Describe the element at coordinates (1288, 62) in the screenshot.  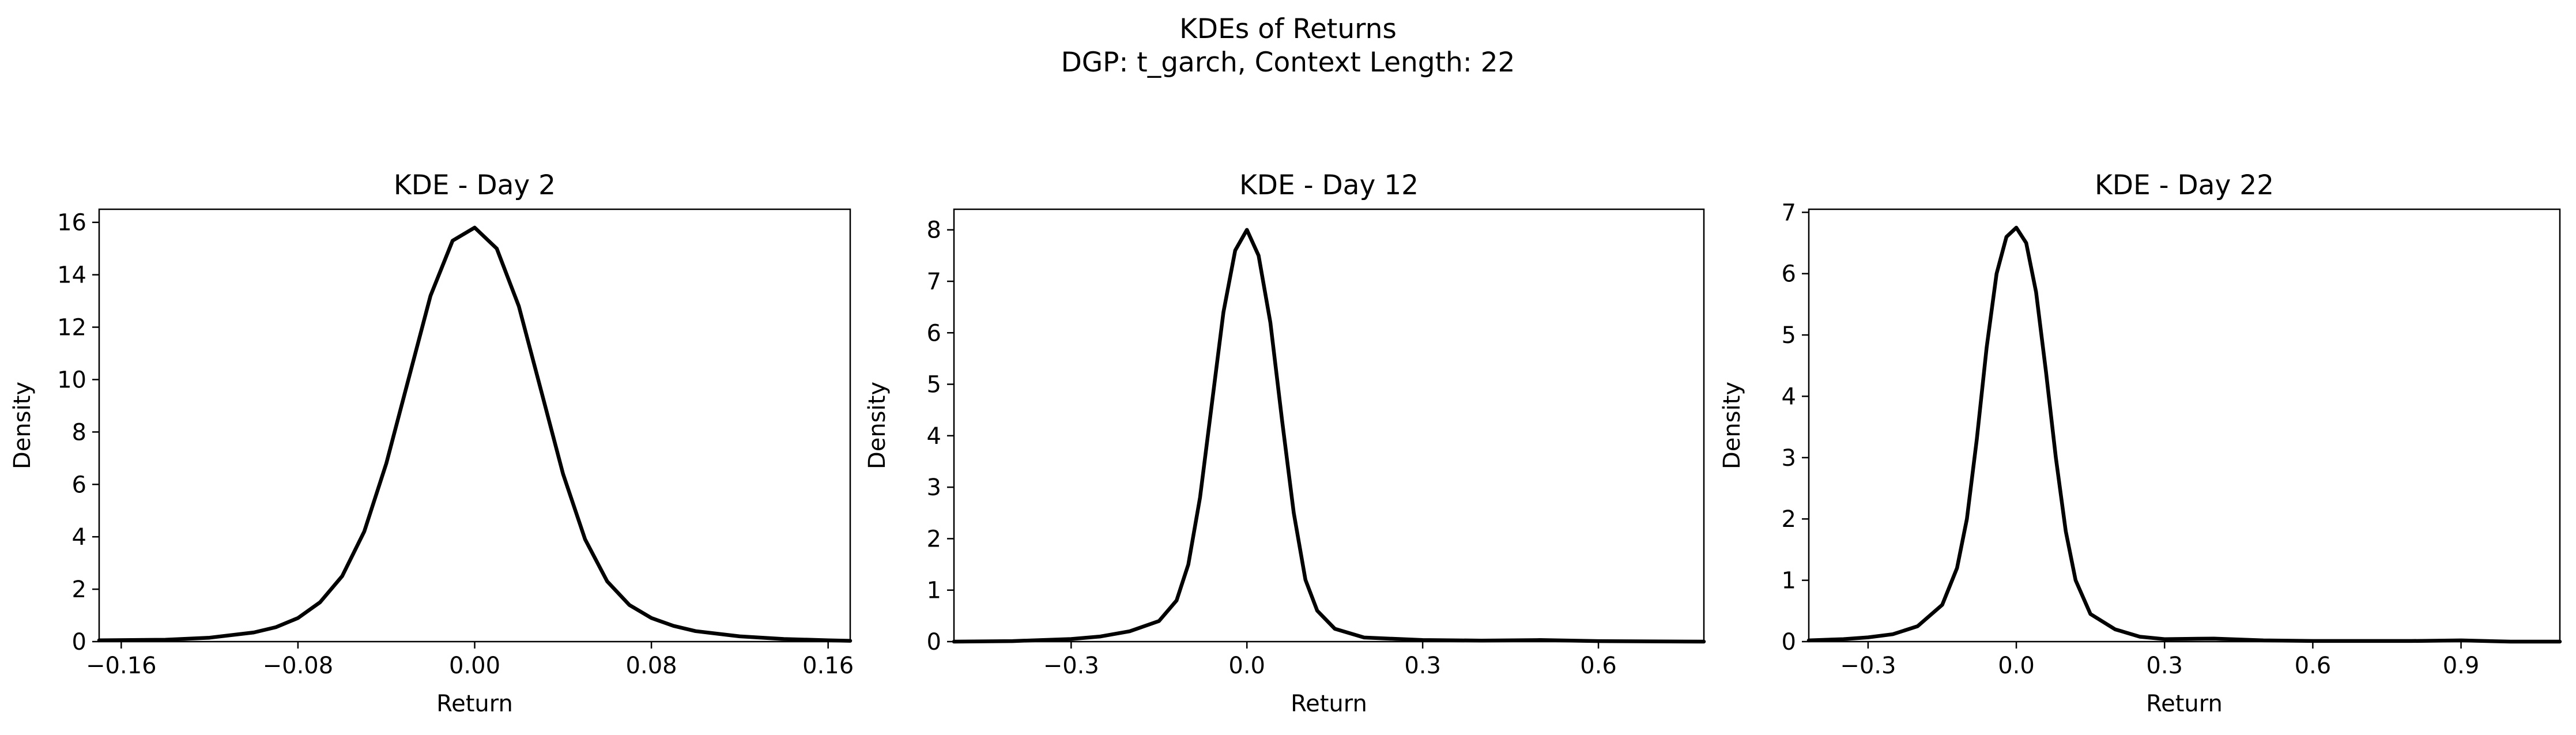
I see `figure-title-line-2: DGP: t_garch, Context Length: 22` at that location.